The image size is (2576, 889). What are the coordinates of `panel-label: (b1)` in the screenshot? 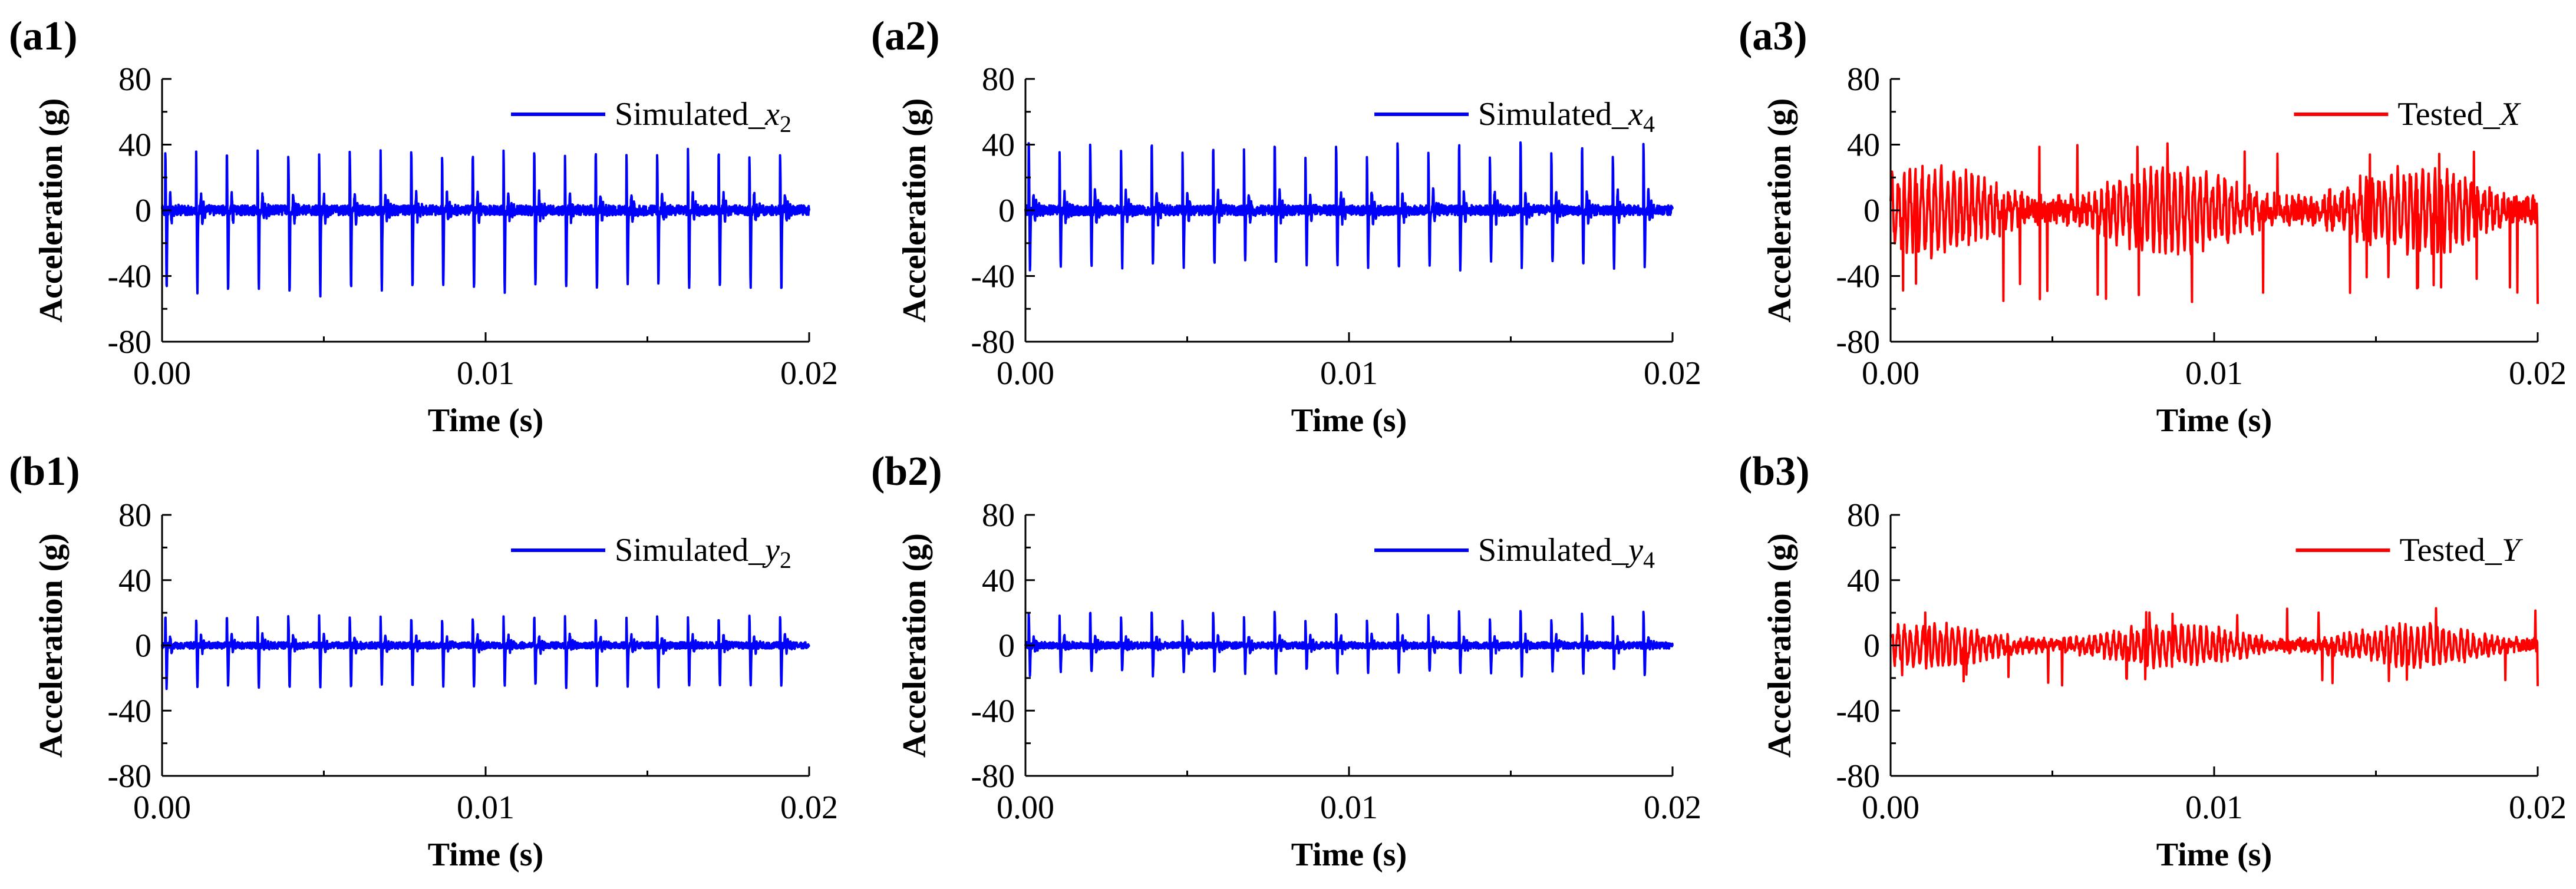 It's located at (45, 471).